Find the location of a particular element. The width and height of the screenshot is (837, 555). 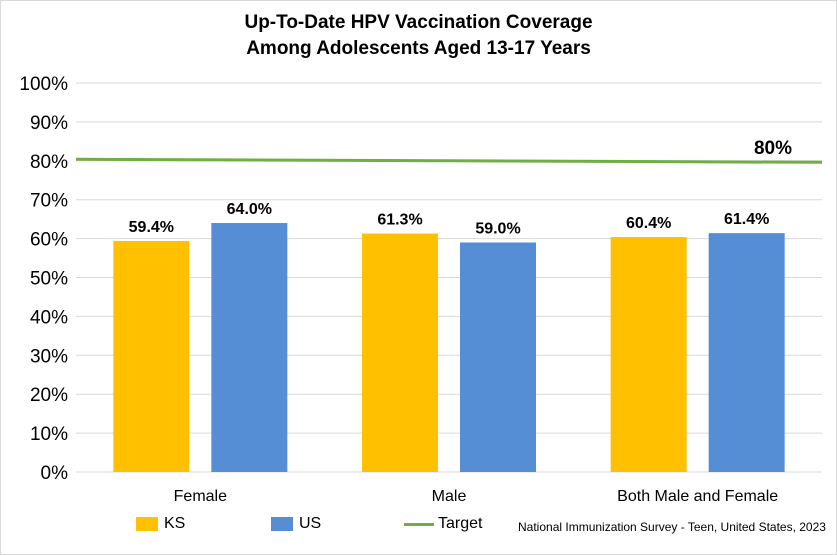

y-tick-label: 70% is located at coordinates (49, 201).